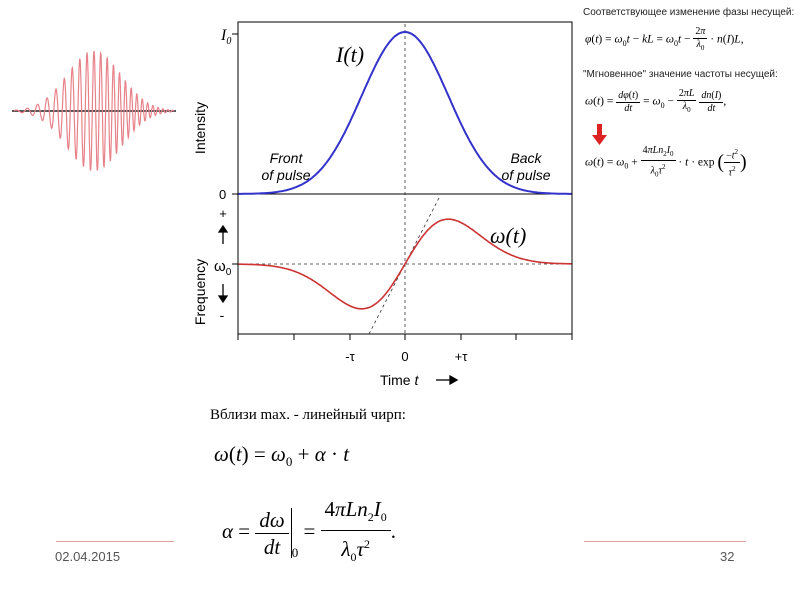 The width and height of the screenshot is (800, 600). What do you see at coordinates (222, 315) in the screenshot?
I see `minus-label: -` at bounding box center [222, 315].